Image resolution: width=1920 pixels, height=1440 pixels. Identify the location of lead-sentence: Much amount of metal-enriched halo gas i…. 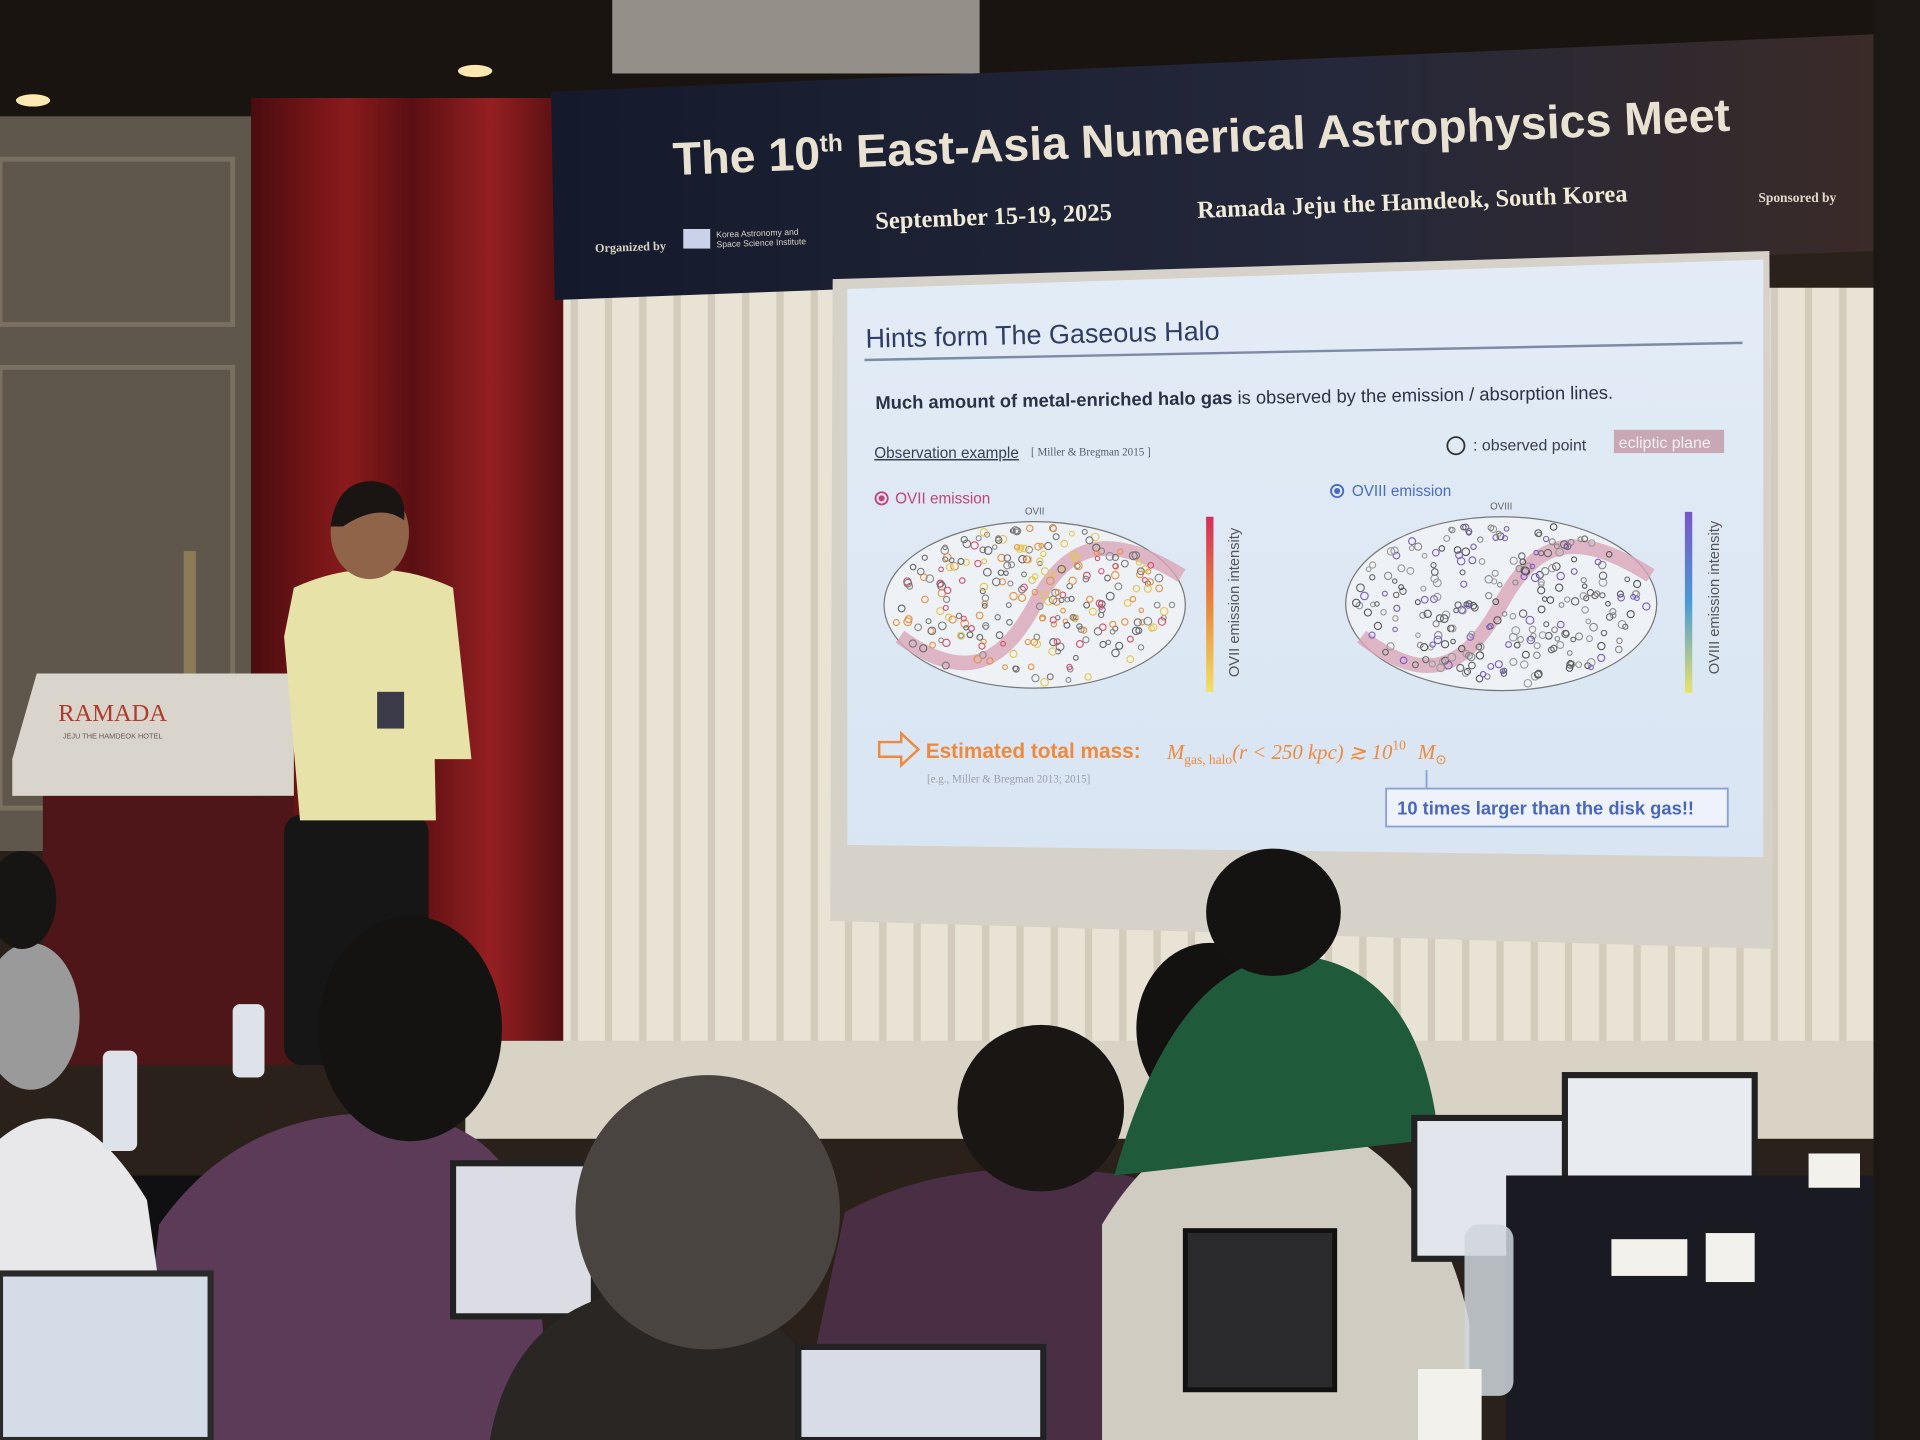
(1244, 397).